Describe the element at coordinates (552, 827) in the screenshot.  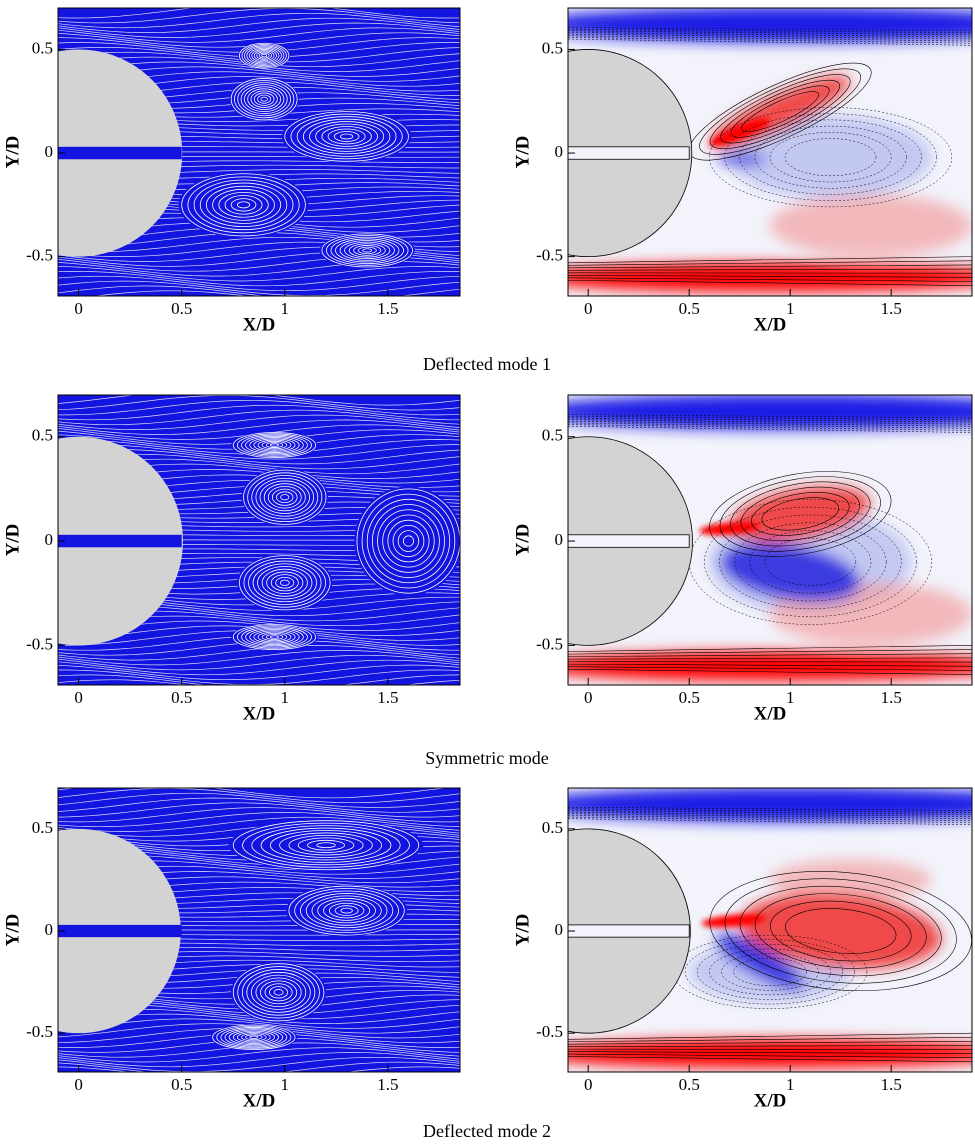
I see `y-tick-label: 0.5` at that location.